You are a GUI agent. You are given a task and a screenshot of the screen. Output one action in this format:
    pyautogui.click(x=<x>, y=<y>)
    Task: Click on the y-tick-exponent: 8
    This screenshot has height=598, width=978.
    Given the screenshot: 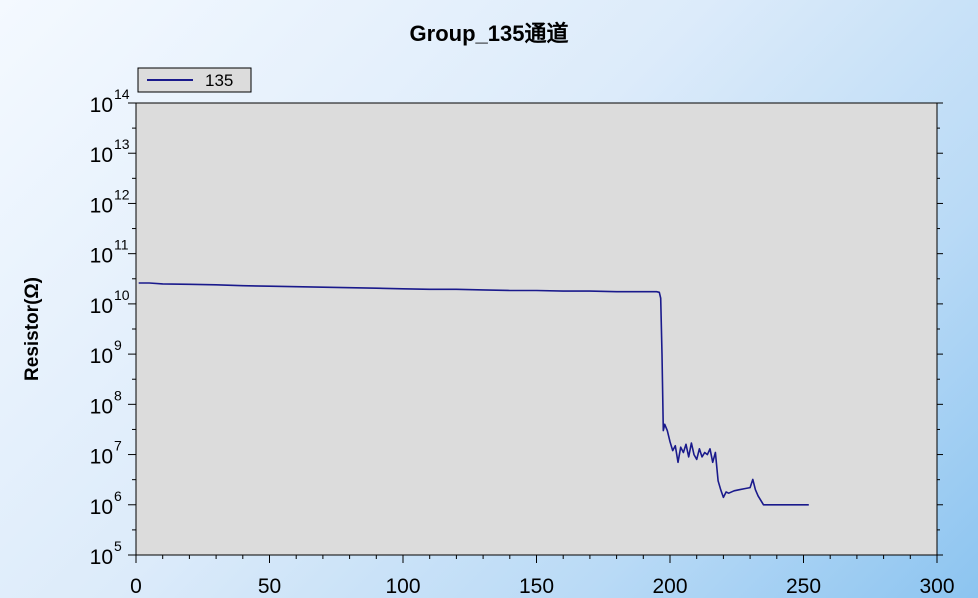 What is the action you would take?
    pyautogui.click(x=118, y=395)
    